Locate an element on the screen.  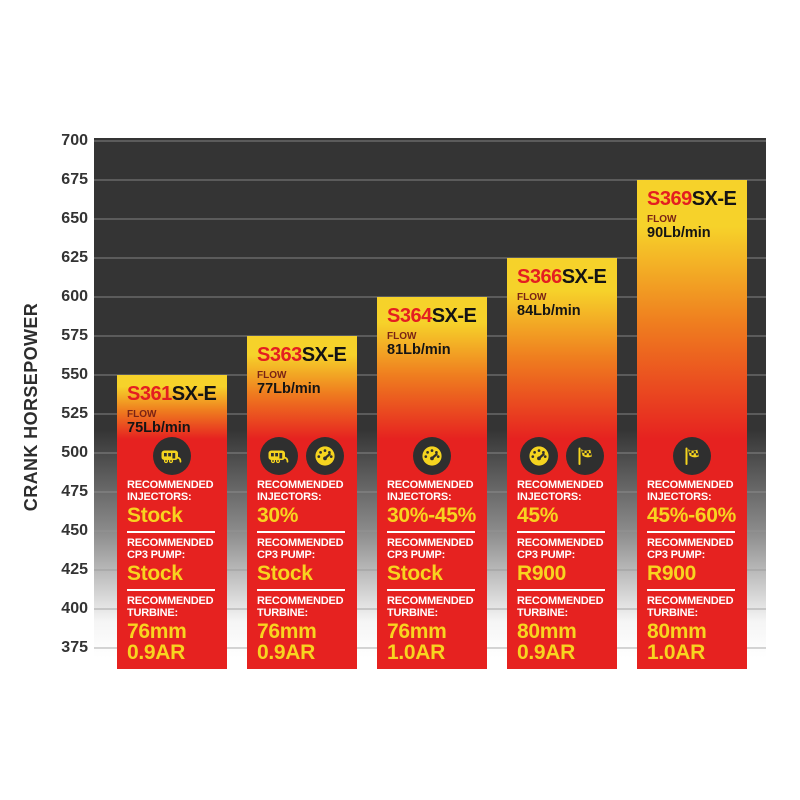
bar-title: S363SX-E is located at coordinates (304, 355).